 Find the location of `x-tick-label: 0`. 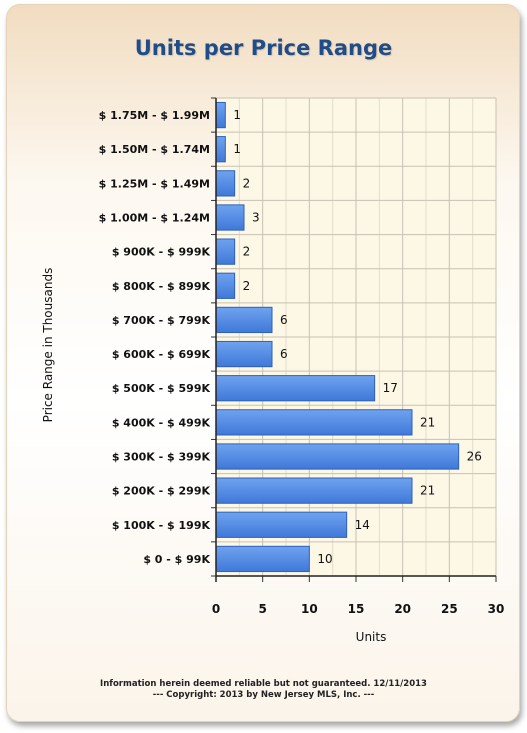

x-tick-label: 0 is located at coordinates (216, 609).